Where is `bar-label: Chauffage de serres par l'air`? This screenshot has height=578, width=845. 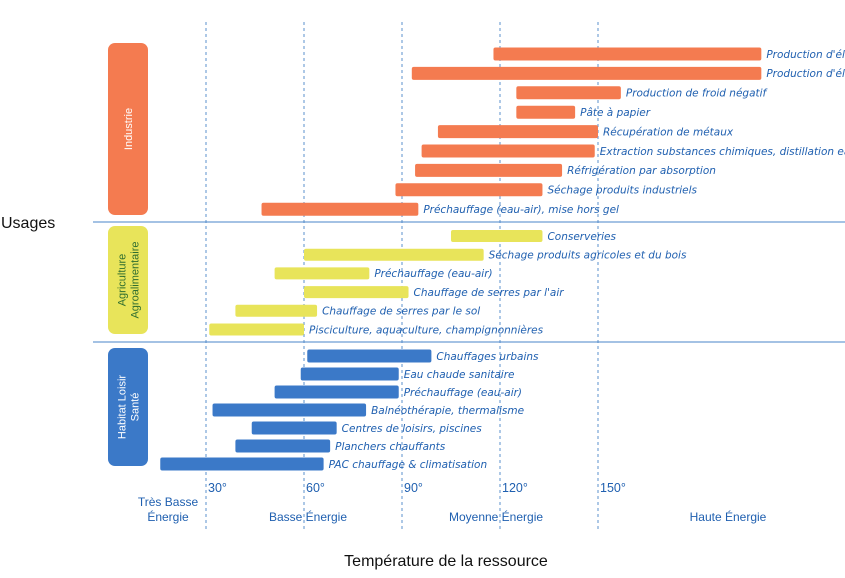 bar-label: Chauffage de serres par l'air is located at coordinates (489, 293).